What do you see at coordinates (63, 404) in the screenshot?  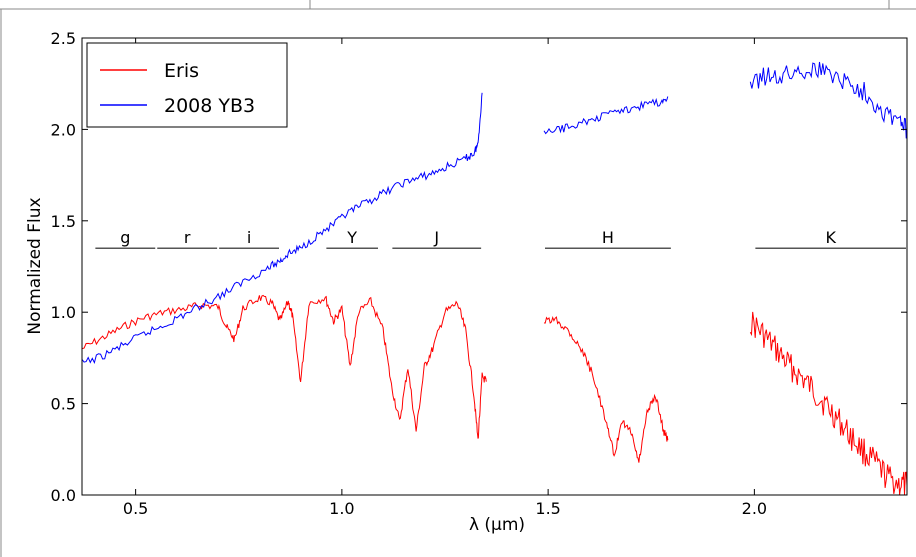 I see `y-tick-label-0.5: 0.5` at bounding box center [63, 404].